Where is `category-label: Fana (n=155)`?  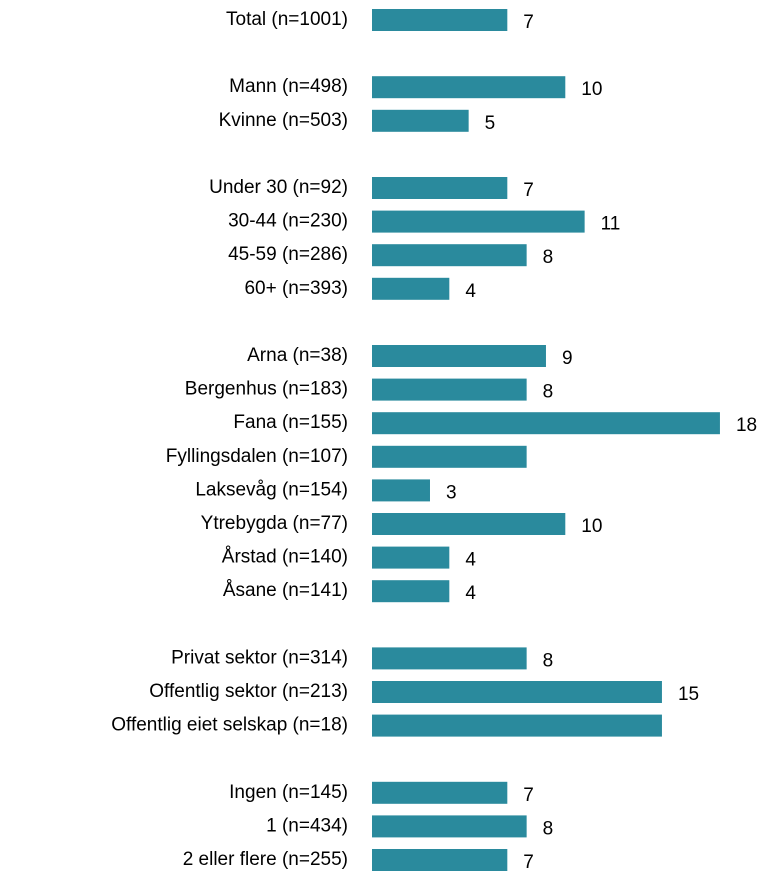 category-label: Fana (n=155) is located at coordinates (290, 422).